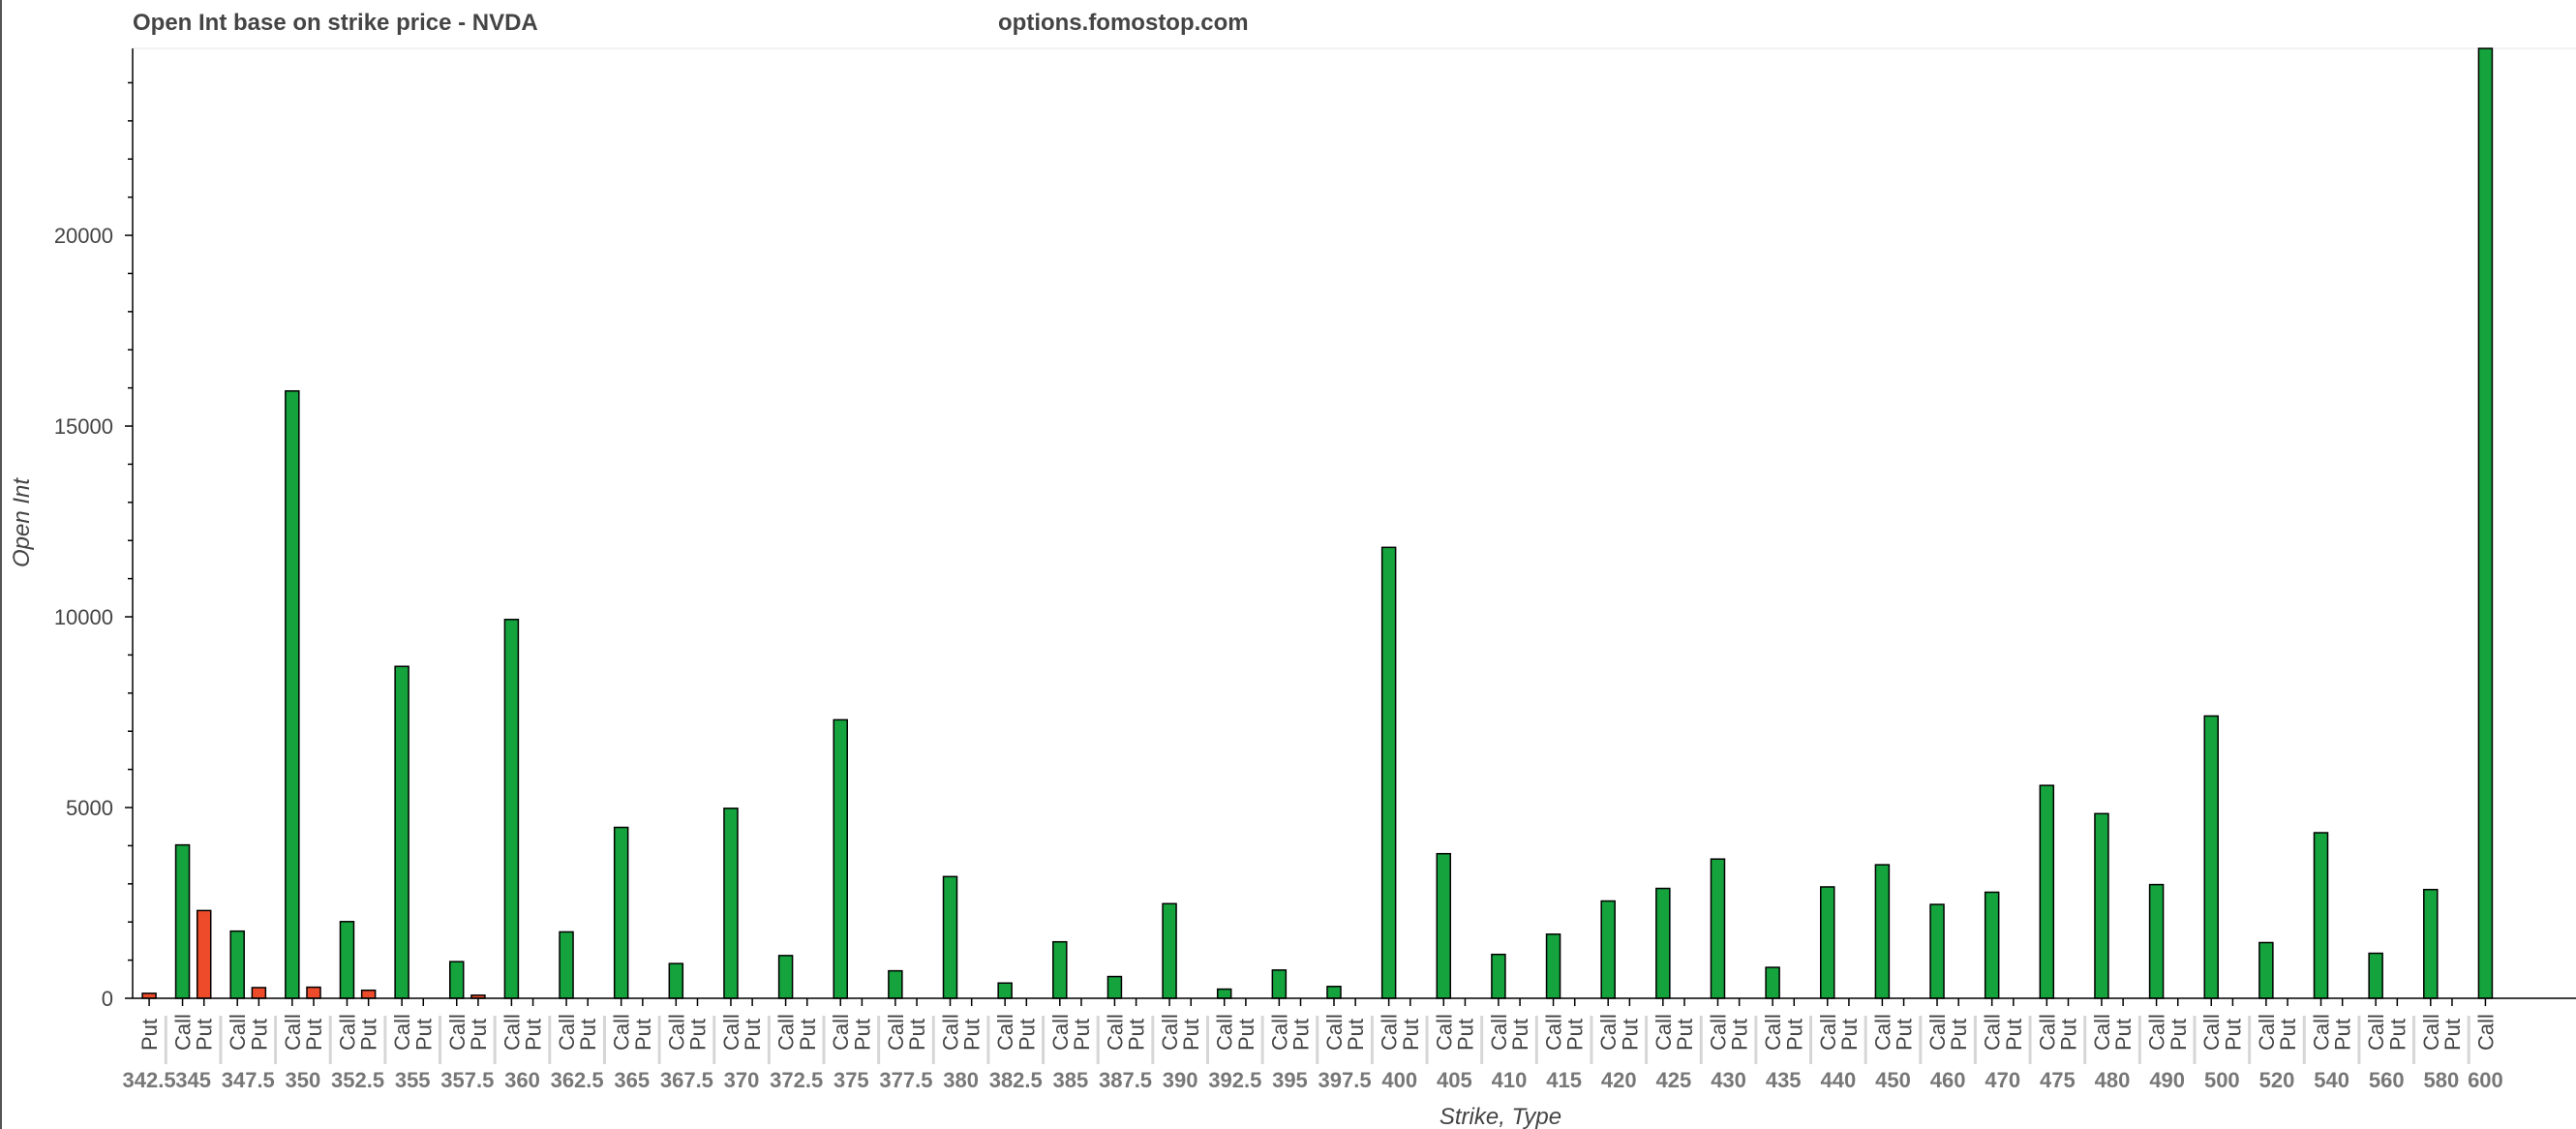 Image resolution: width=2576 pixels, height=1129 pixels. I want to click on strike-label: 395, so click(1290, 1080).